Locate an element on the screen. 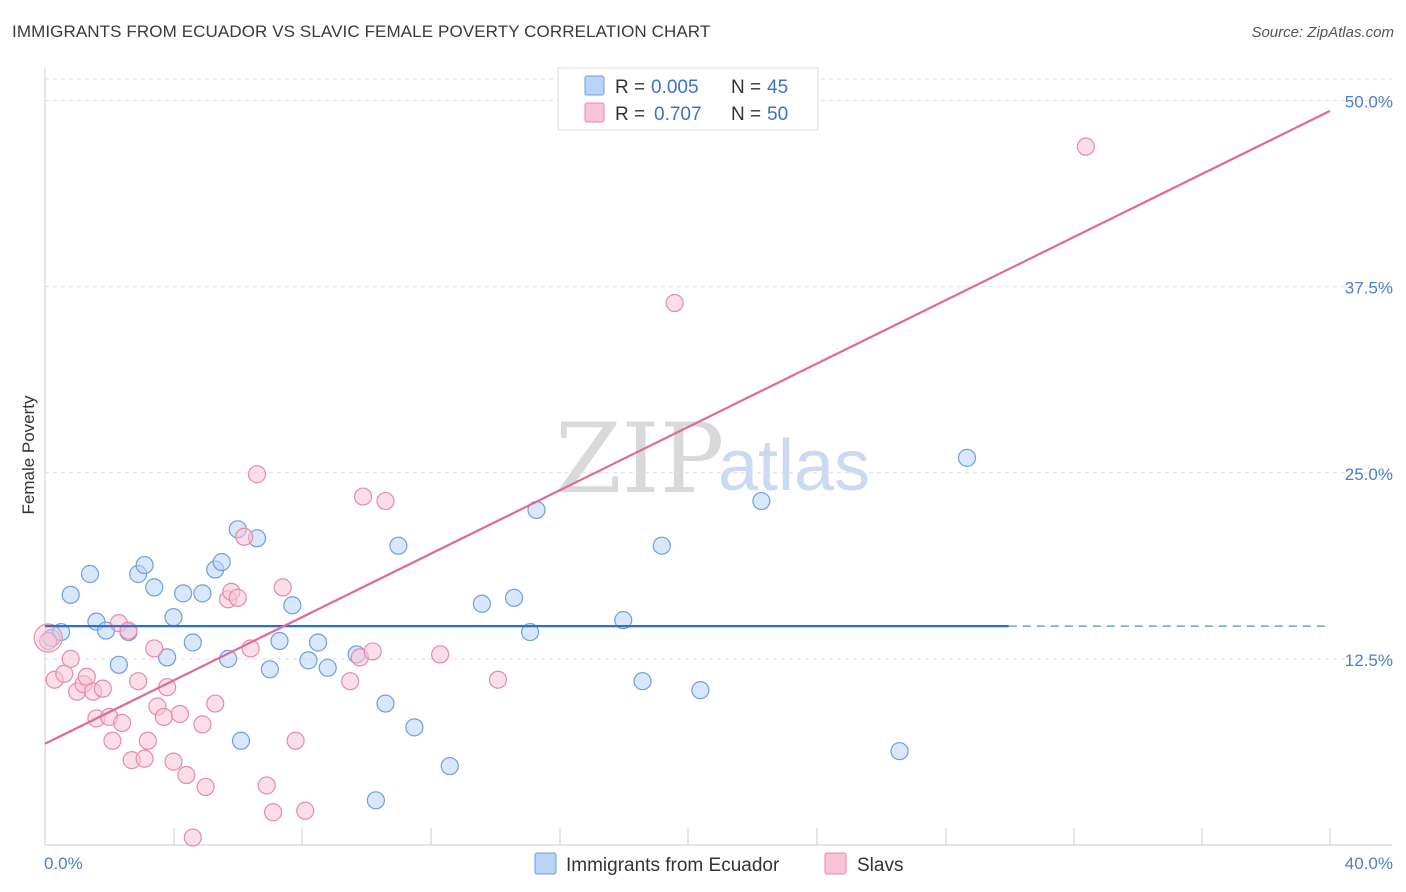 The height and width of the screenshot is (892, 1406). y-tick-label-2: 37.5% is located at coordinates (1369, 288).